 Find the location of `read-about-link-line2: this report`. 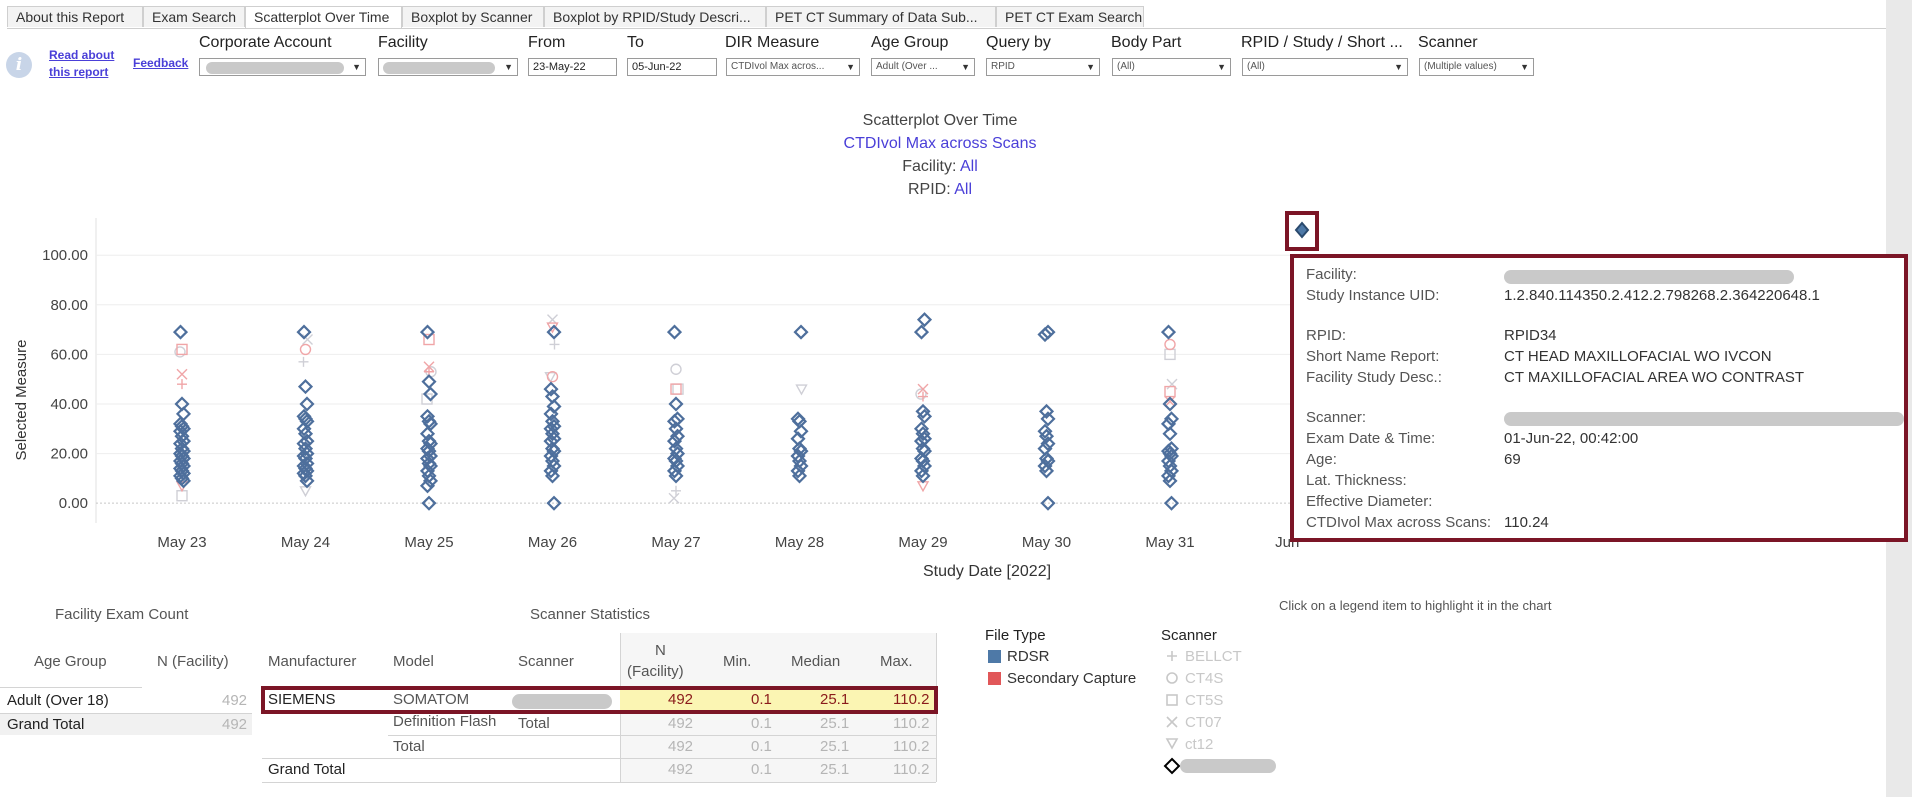

read-about-link-line2: this report is located at coordinates (79, 72).